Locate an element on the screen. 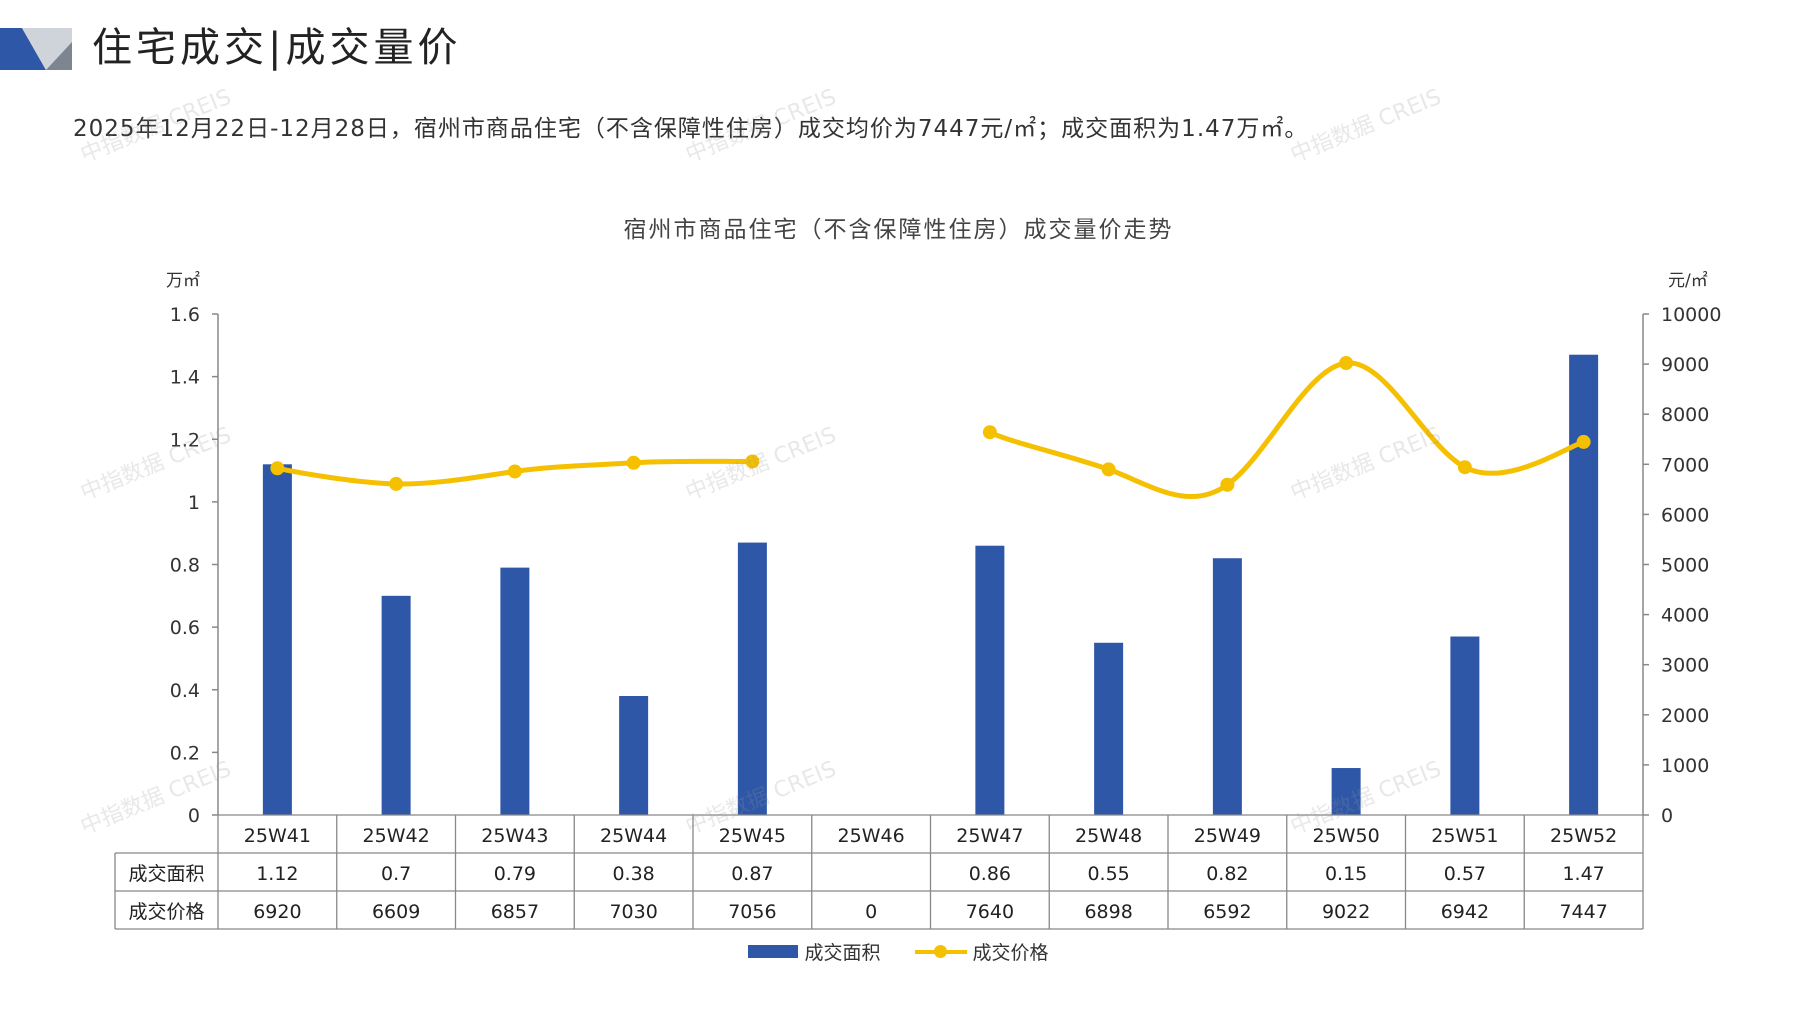 This screenshot has width=1797, height=1010. table-cell-price: 7030 is located at coordinates (633, 912).